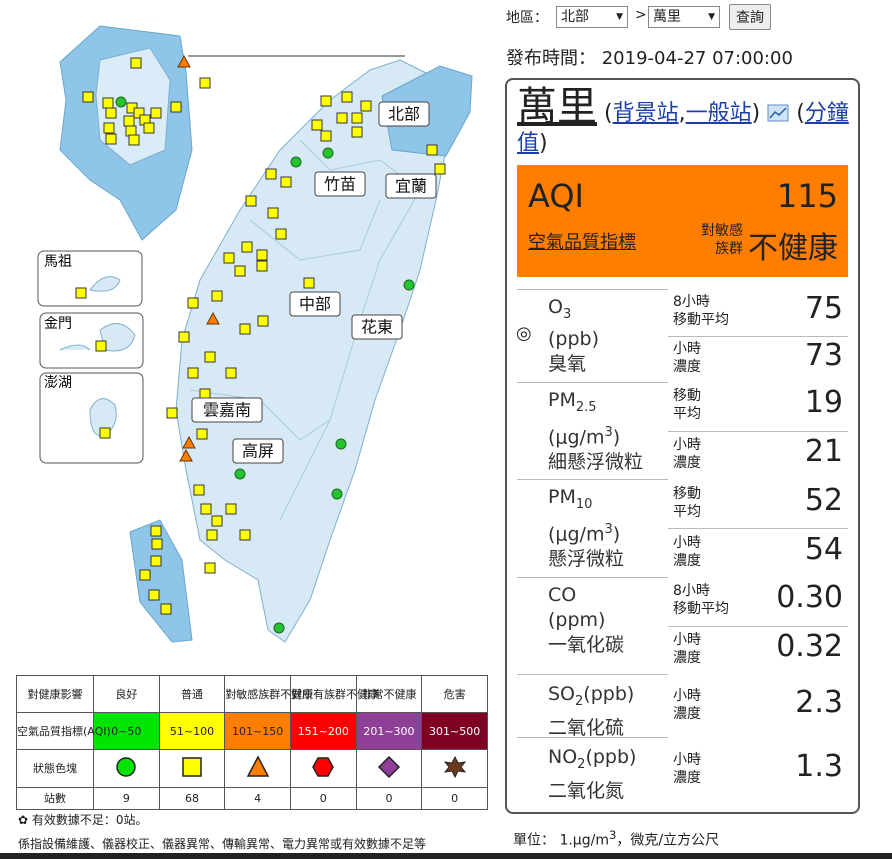 This screenshot has width=892, height=859. I want to click on period-line: 濃度, so click(687, 657).